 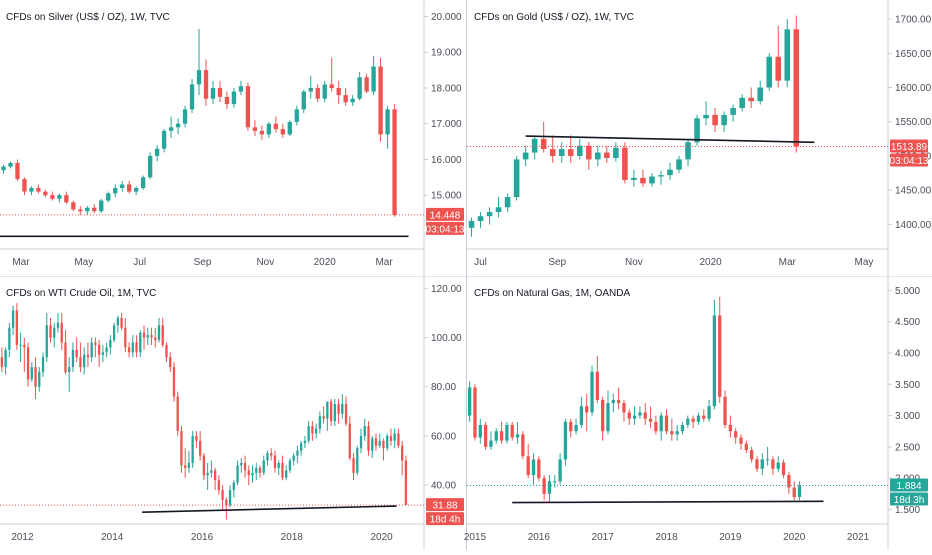 What do you see at coordinates (88, 17) in the screenshot?
I see `chart-title: CFDs on Silver (US$ / OZ), 1W, TVC` at bounding box center [88, 17].